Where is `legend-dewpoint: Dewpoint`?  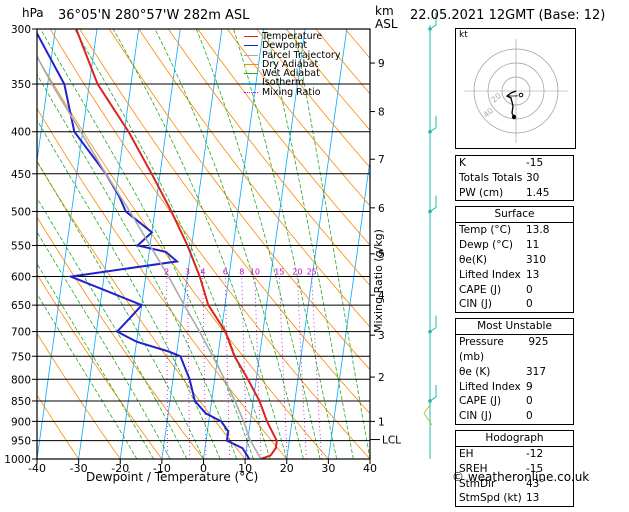 legend-dewpoint: Dewpoint is located at coordinates (292, 46).